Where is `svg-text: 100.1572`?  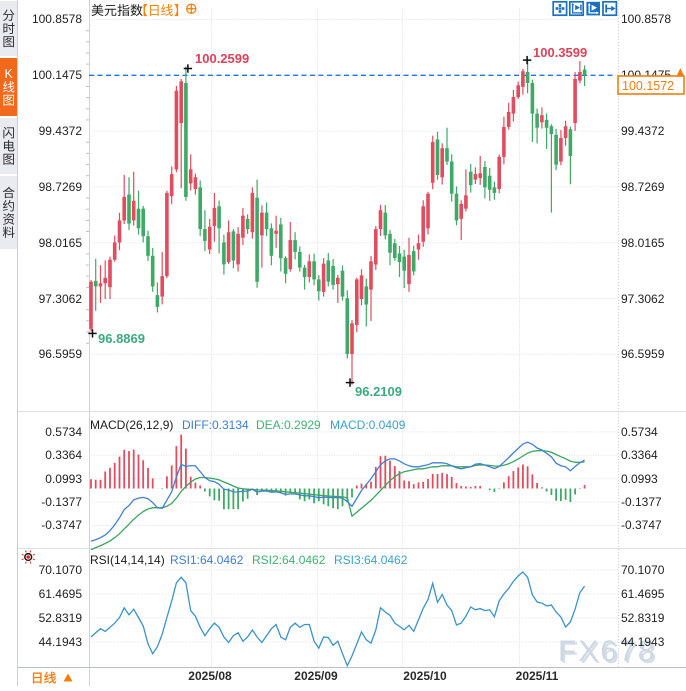
svg-text: 100.1572 is located at coordinates (648, 86).